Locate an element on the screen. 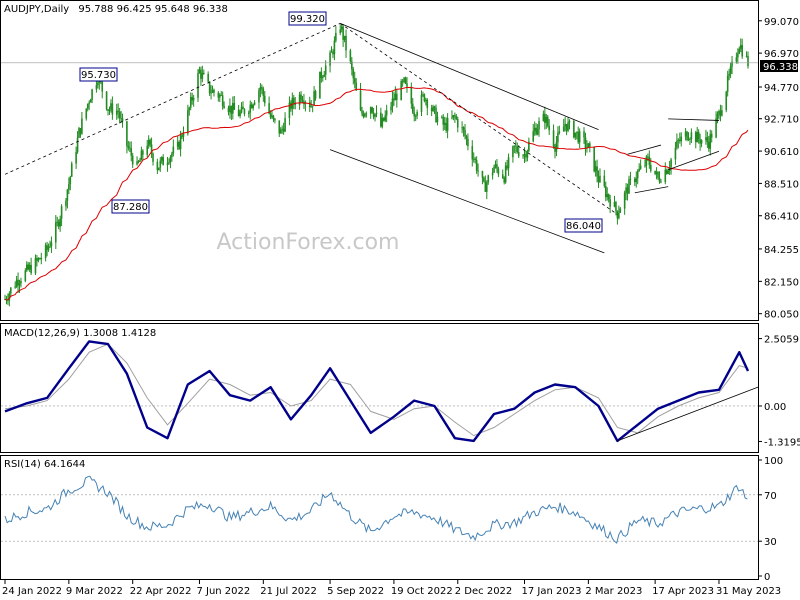 This screenshot has width=800, height=600. consolidation-low-line is located at coordinates (651, 190).